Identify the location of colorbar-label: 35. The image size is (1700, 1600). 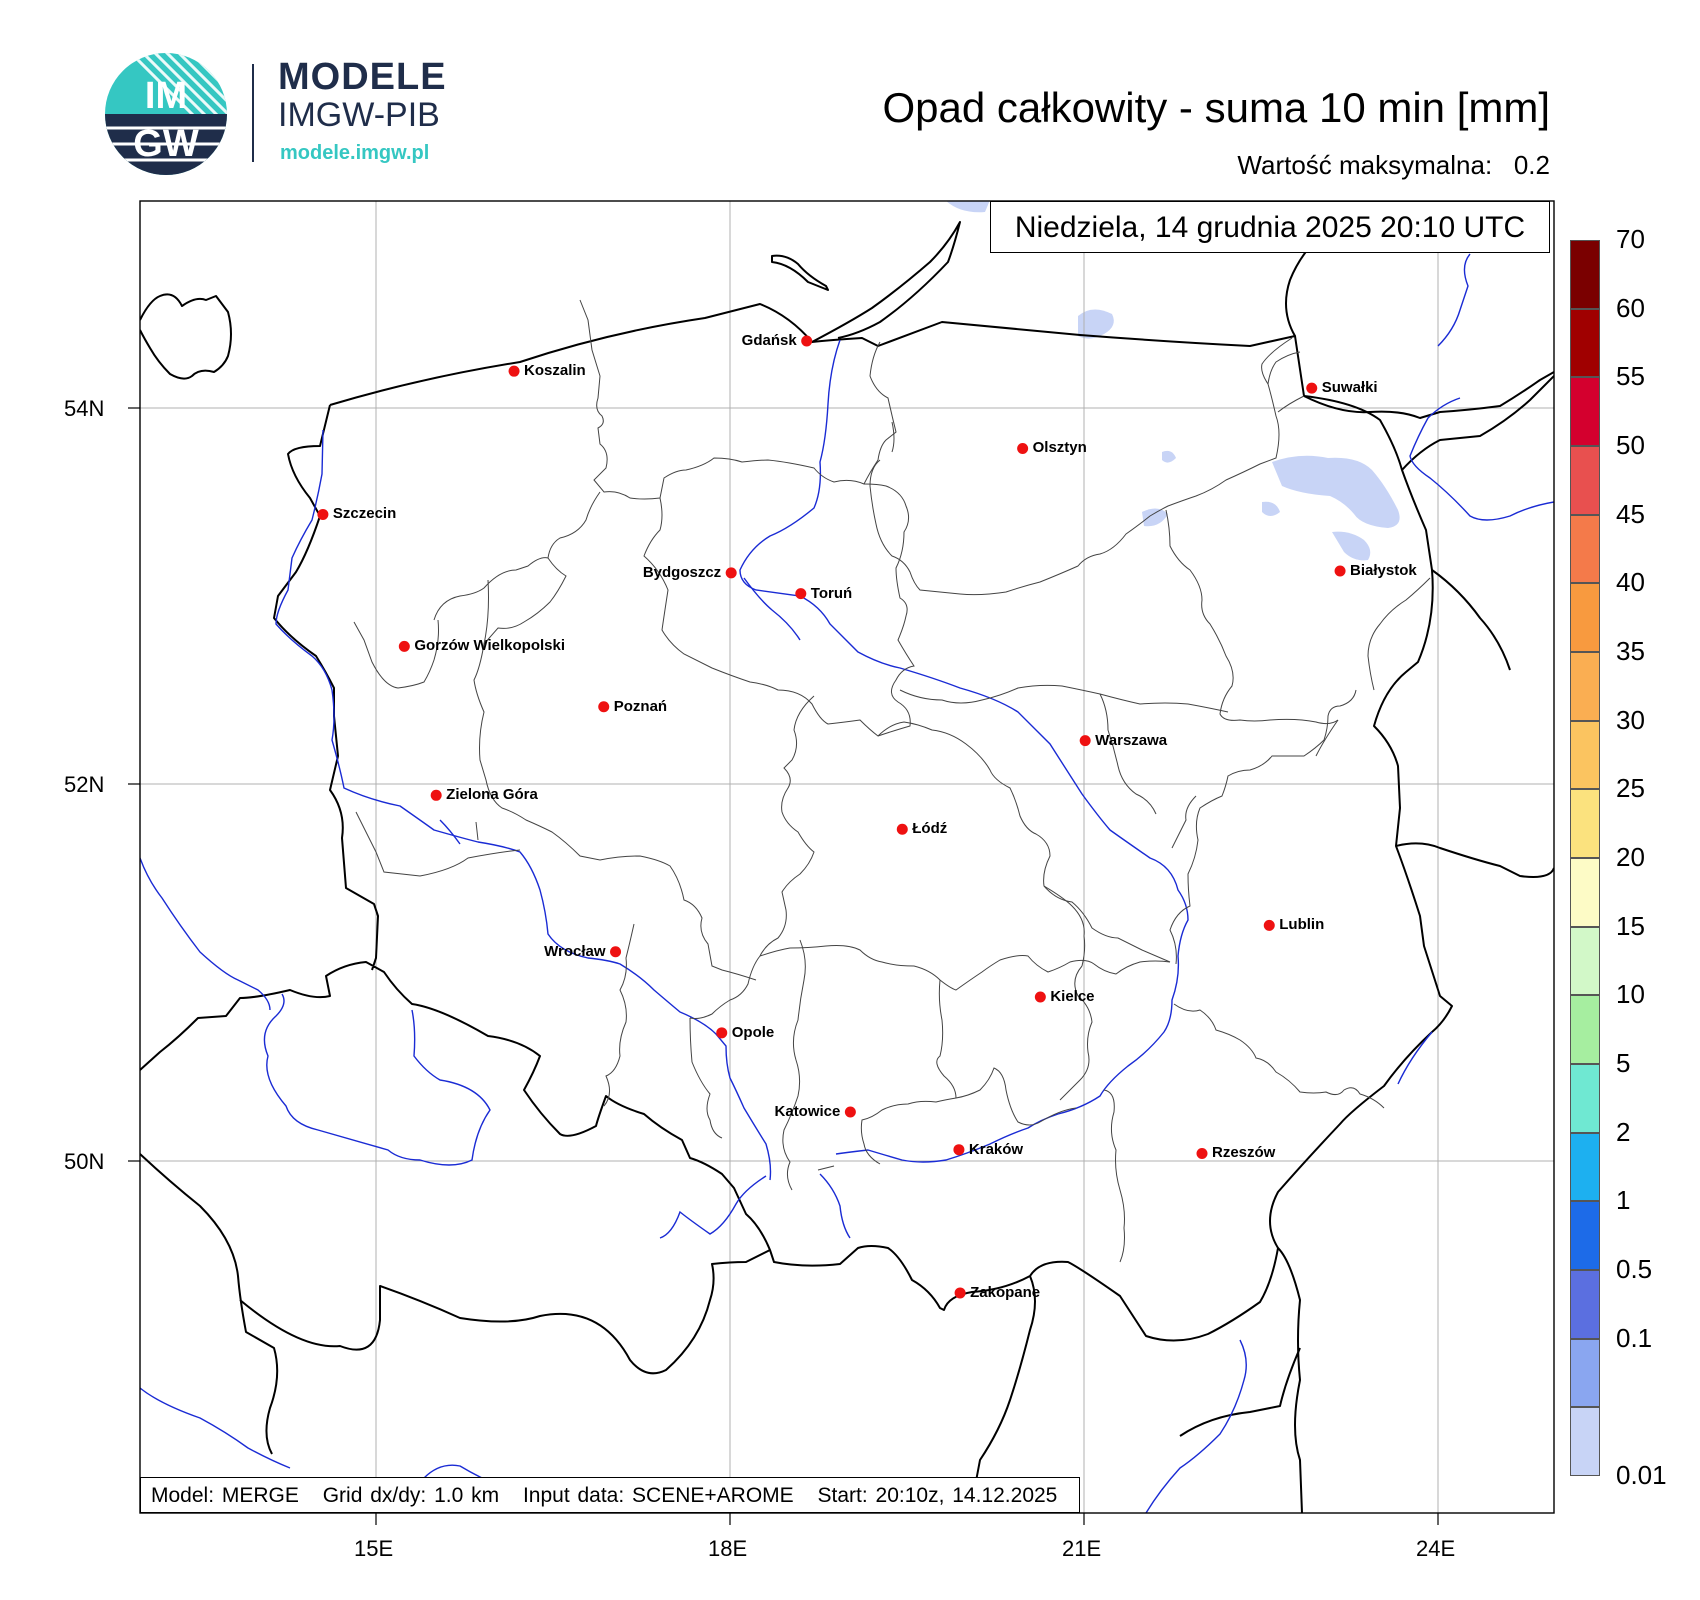
(1630, 651).